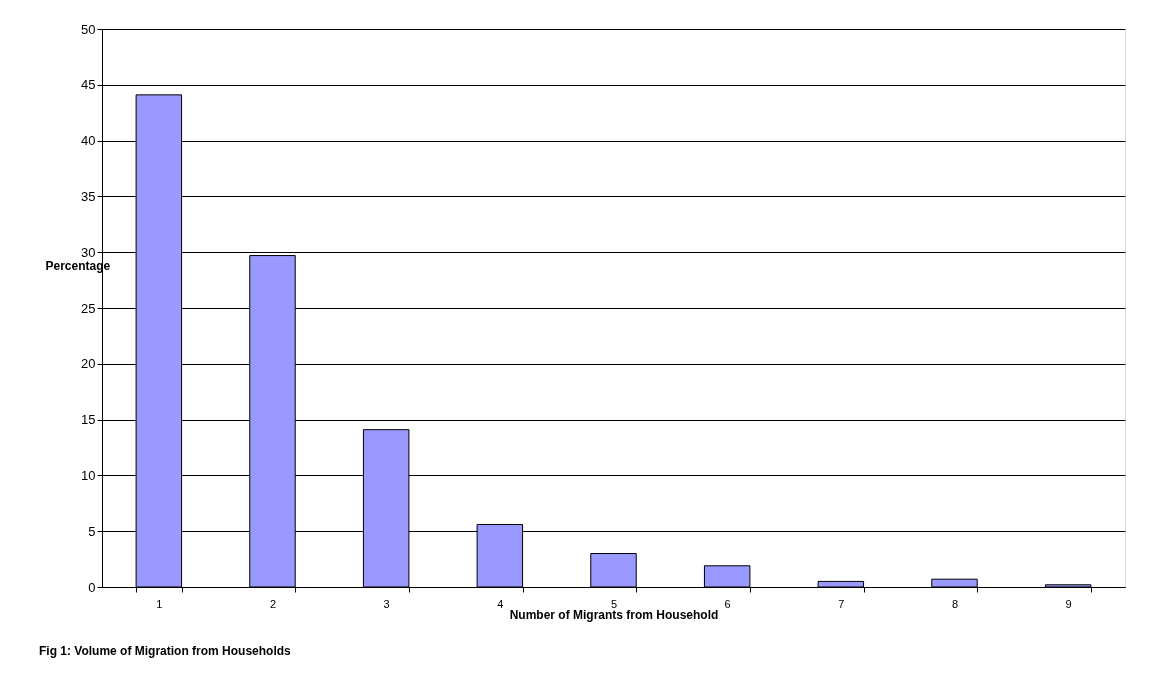 The height and width of the screenshot is (679, 1160). What do you see at coordinates (88, 420) in the screenshot?
I see `y-tick-label: 15` at bounding box center [88, 420].